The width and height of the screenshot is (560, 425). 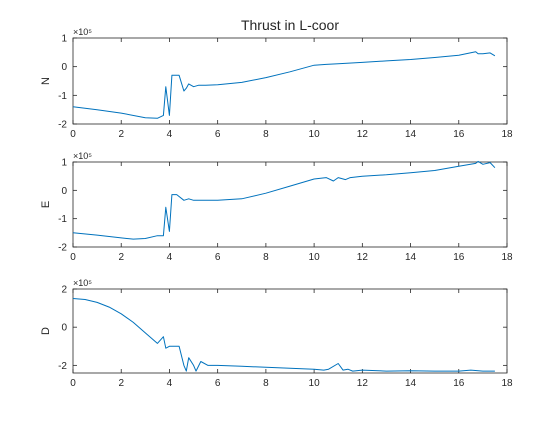 I want to click on y-tick-label: 2, so click(x=64, y=290).